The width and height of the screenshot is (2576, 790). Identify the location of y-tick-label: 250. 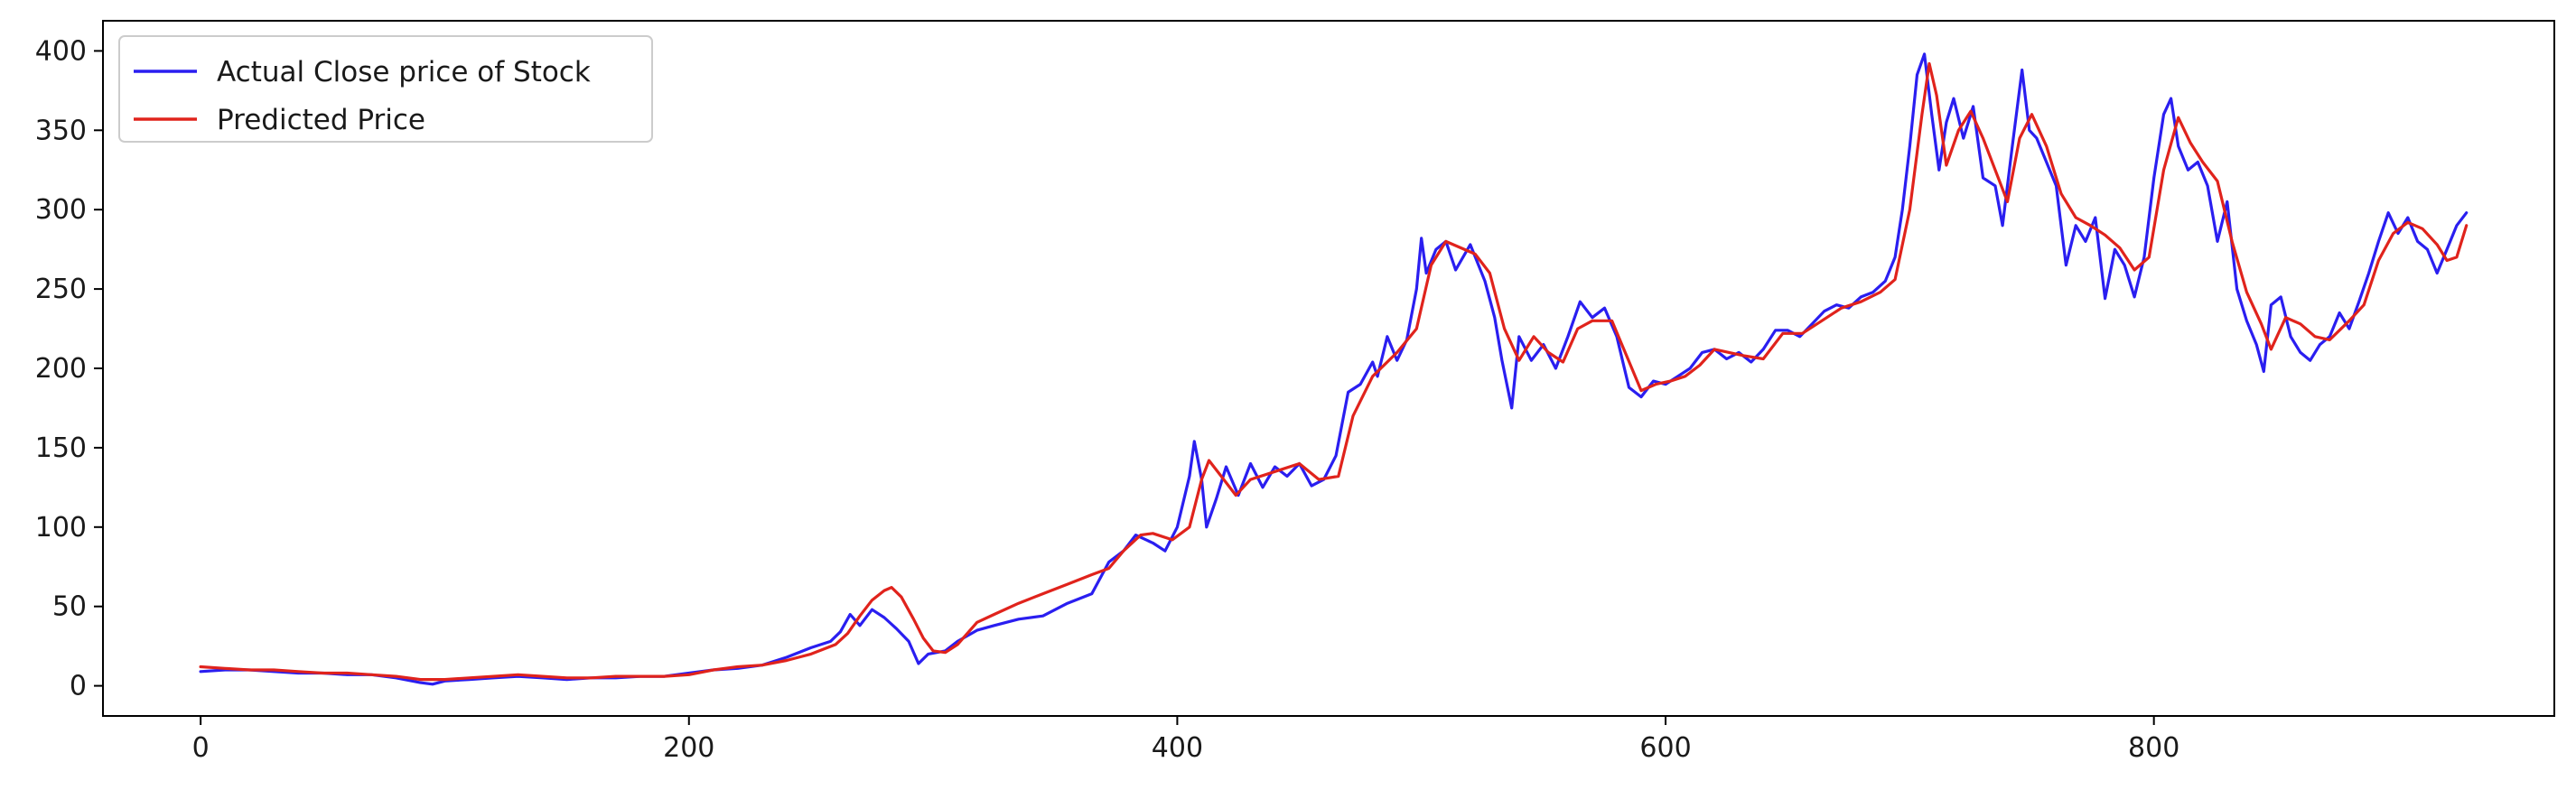
(61, 289).